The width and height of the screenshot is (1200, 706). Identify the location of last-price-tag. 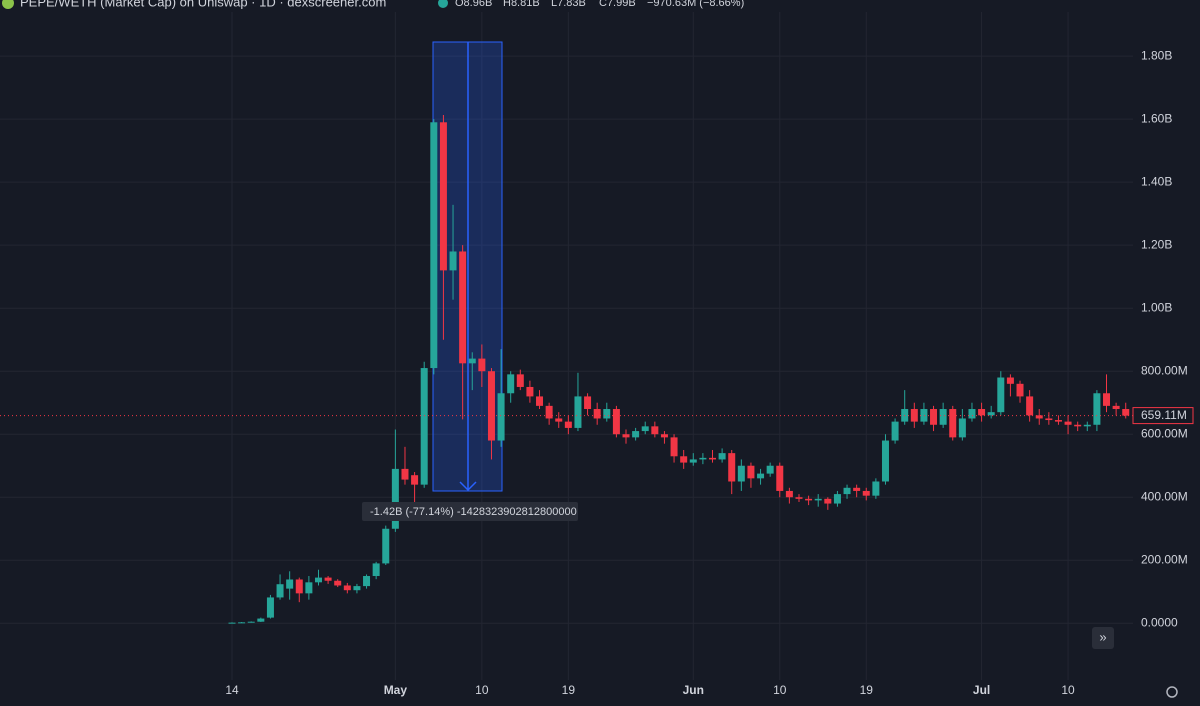
(1163, 416).